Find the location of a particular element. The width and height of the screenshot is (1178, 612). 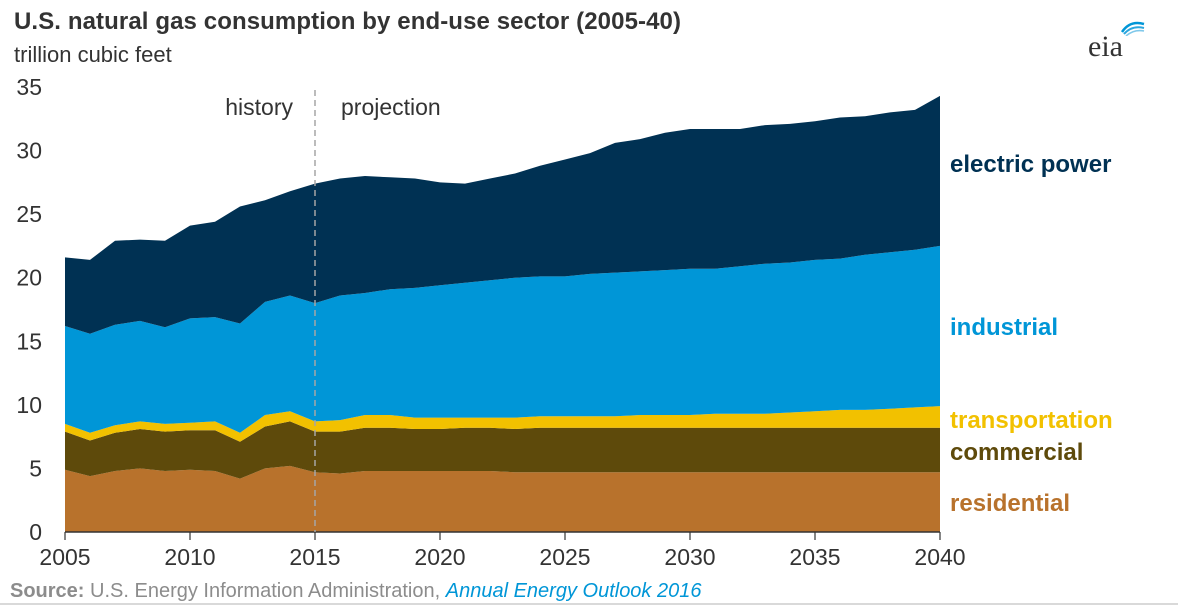

chart-subtitle: trillion cubic feet is located at coordinates (93, 54).